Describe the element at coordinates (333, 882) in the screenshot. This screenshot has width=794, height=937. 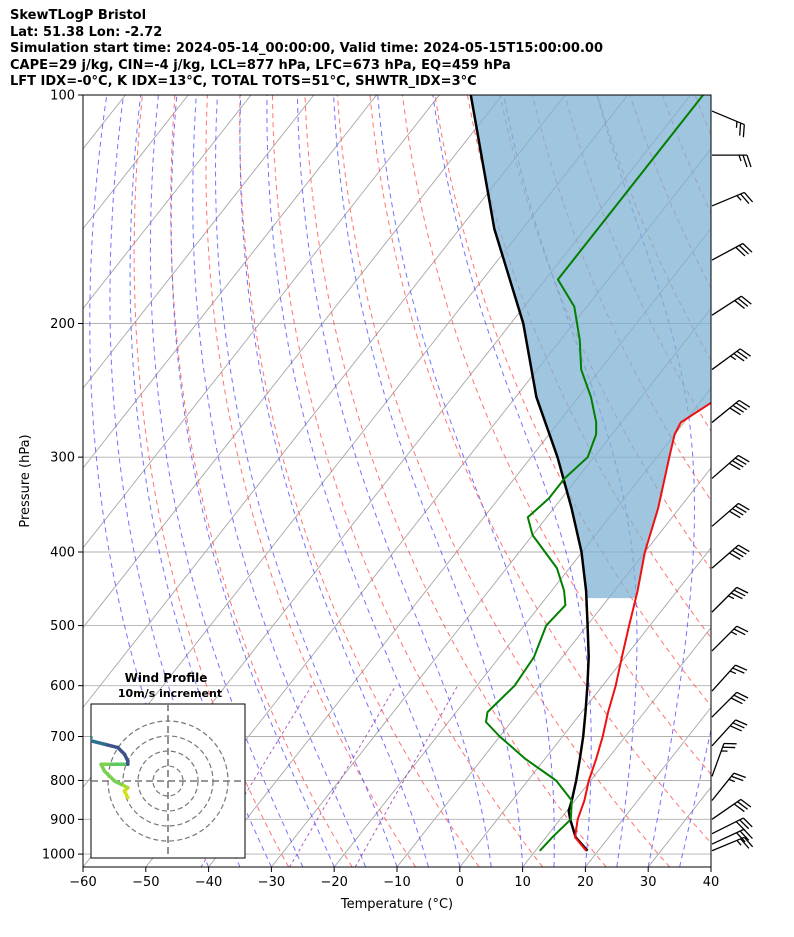
I see `x-tick-label: −20` at that location.